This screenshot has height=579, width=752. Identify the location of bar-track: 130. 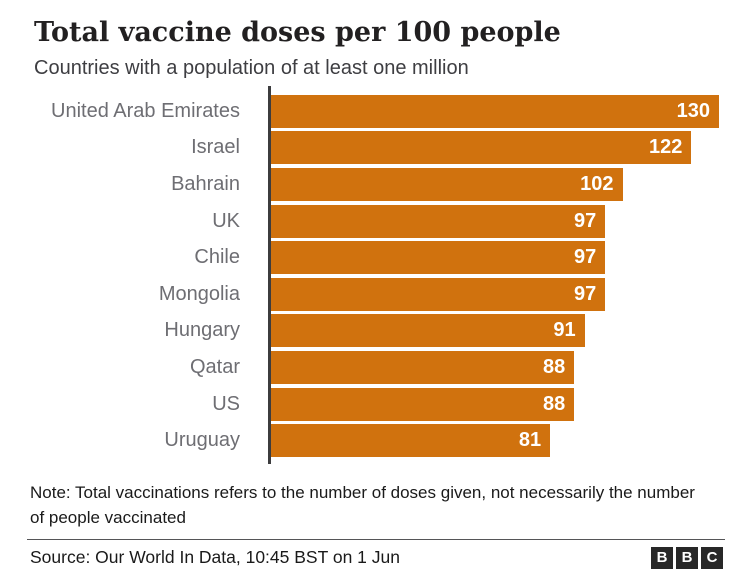
(495, 111).